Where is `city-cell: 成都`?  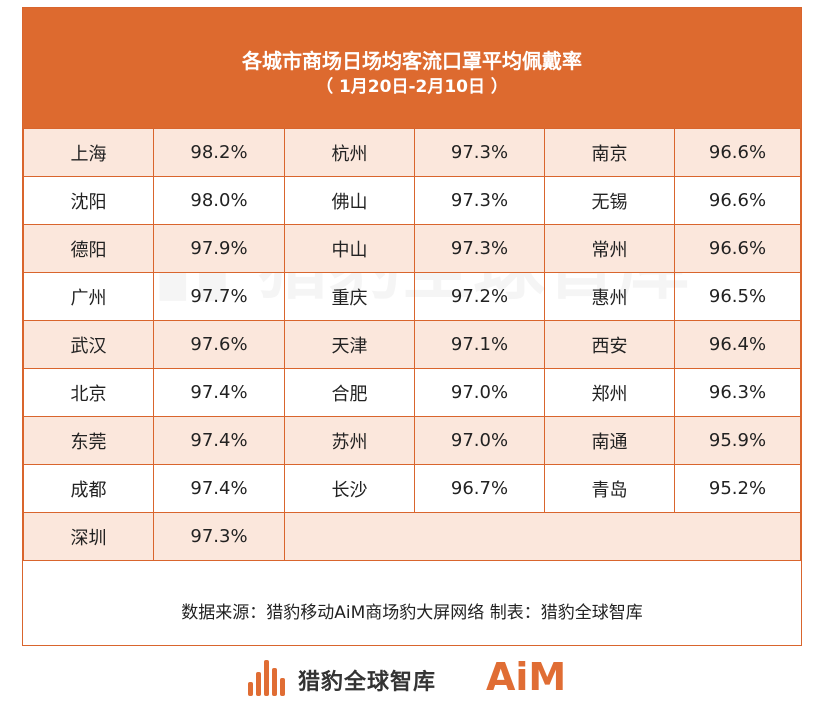 city-cell: 成都 is located at coordinates (88, 488).